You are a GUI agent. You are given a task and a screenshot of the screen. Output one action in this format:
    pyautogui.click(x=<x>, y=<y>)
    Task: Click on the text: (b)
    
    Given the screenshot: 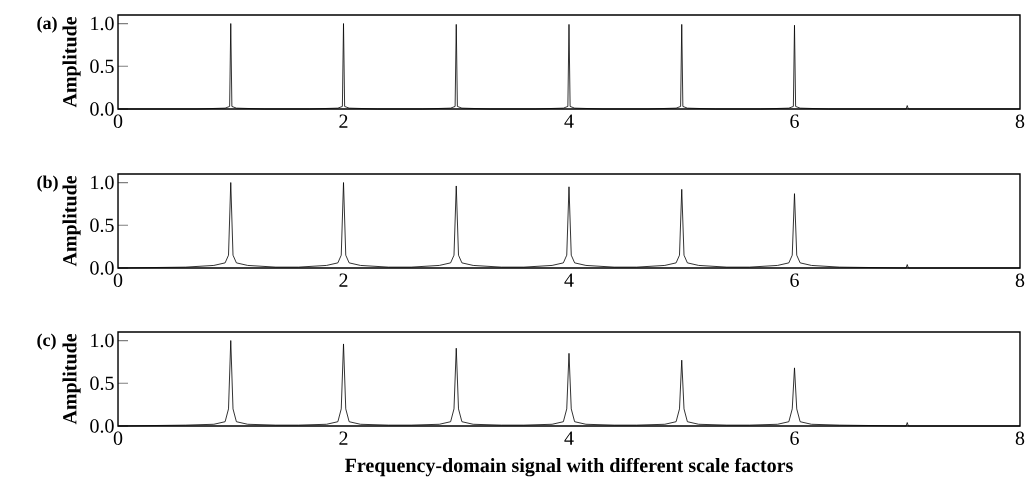 What is the action you would take?
    pyautogui.click(x=47, y=183)
    